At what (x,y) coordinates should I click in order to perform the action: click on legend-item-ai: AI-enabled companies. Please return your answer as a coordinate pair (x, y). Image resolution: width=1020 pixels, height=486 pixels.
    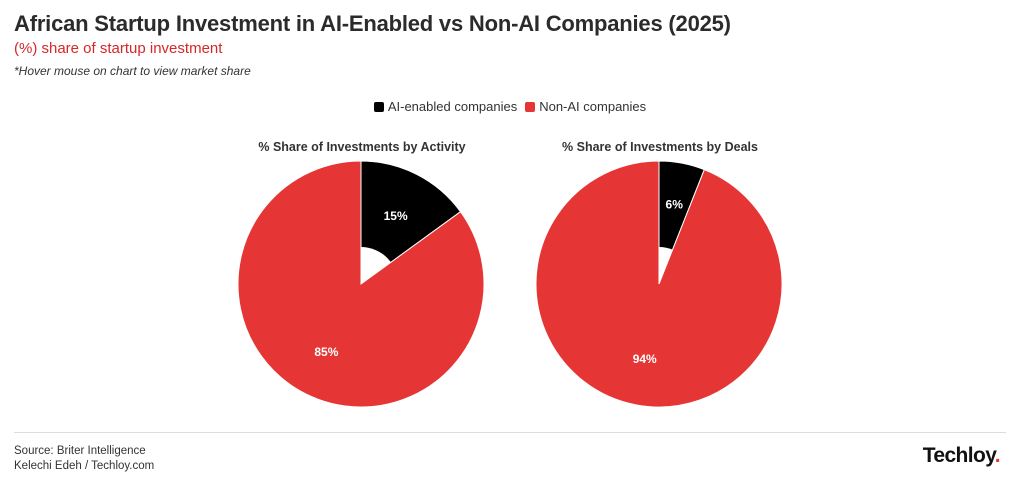
    Looking at the image, I should click on (445, 106).